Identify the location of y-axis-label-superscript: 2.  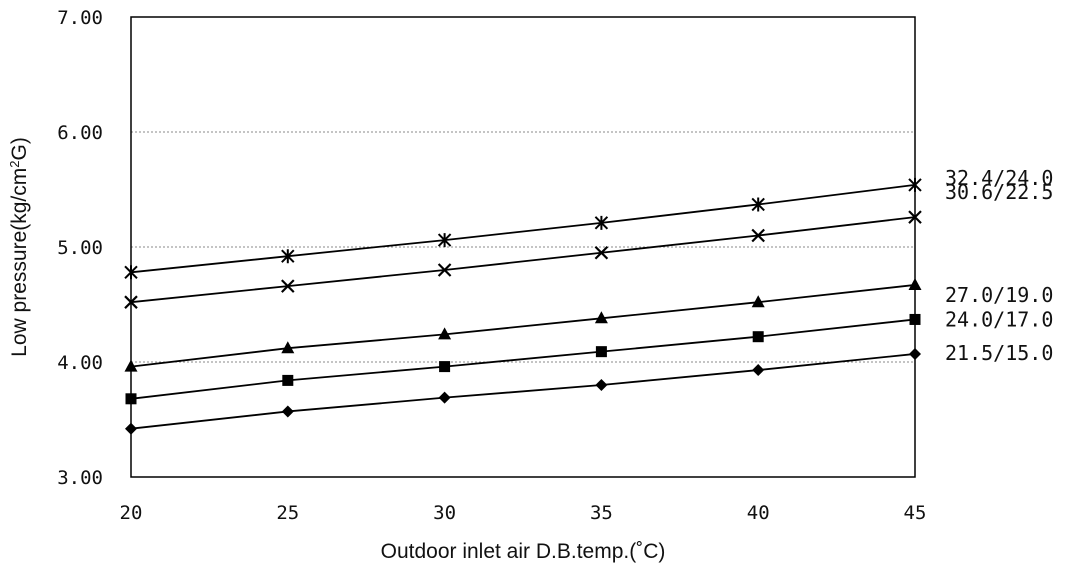
(14, 164).